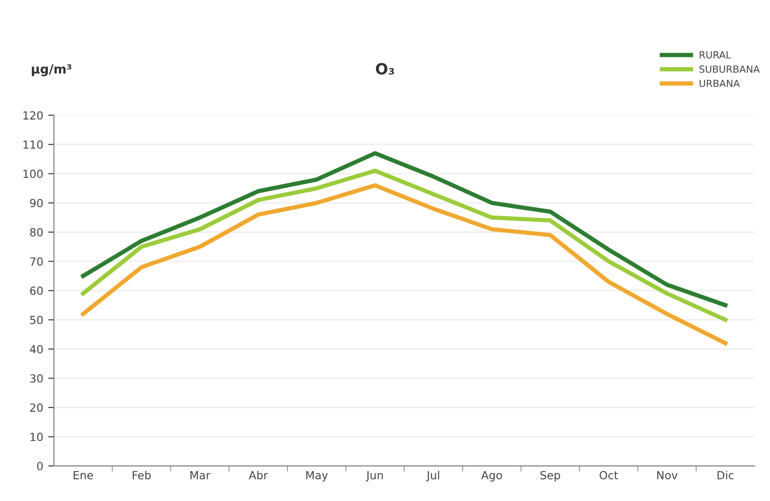 Image resolution: width=770 pixels, height=501 pixels. I want to click on y-tick-label: 100, so click(33, 174).